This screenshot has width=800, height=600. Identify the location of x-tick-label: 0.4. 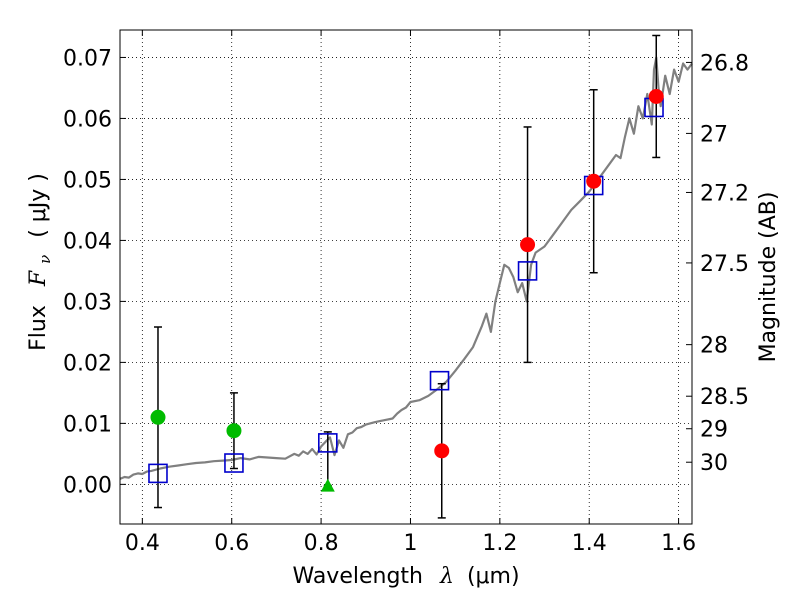
(142, 543).